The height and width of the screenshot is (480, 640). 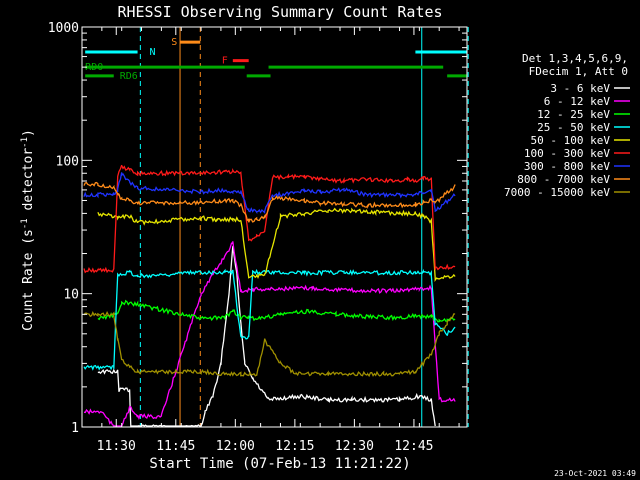 I want to click on legend-header: Det 1,3,4,5,6,9,, so click(x=575, y=58).